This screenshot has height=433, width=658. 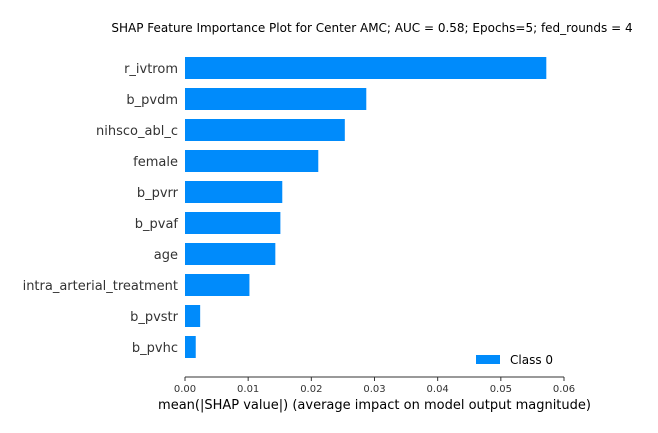 I want to click on feature-label-intra-arterial-treatment: intra_arterial_treatment, so click(x=100, y=286).